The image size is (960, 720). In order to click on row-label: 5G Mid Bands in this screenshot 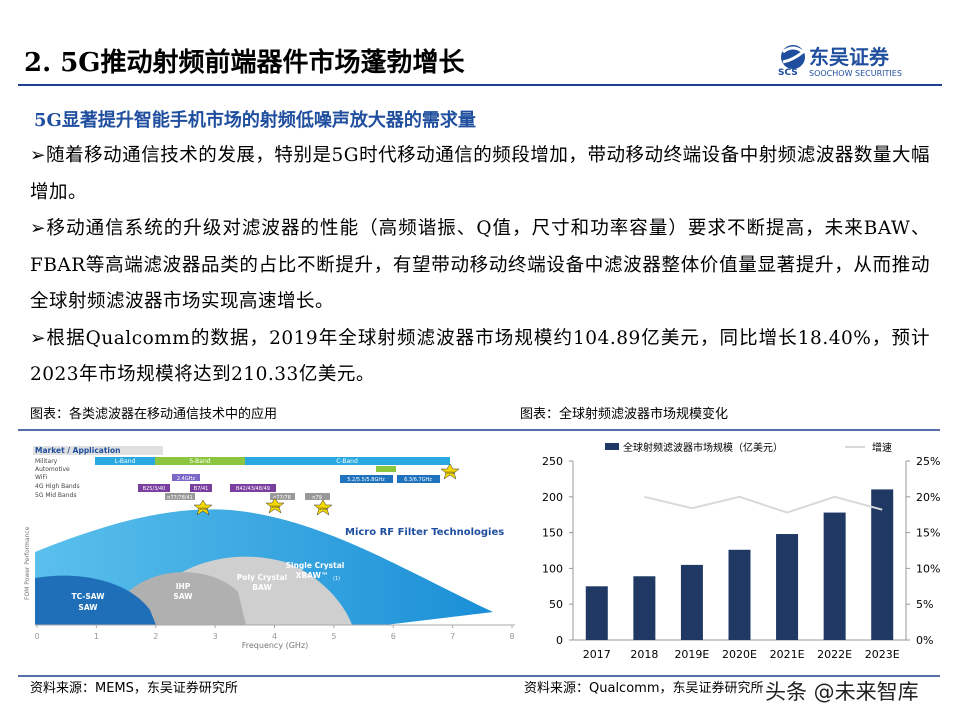, I will do `click(55, 495)`.